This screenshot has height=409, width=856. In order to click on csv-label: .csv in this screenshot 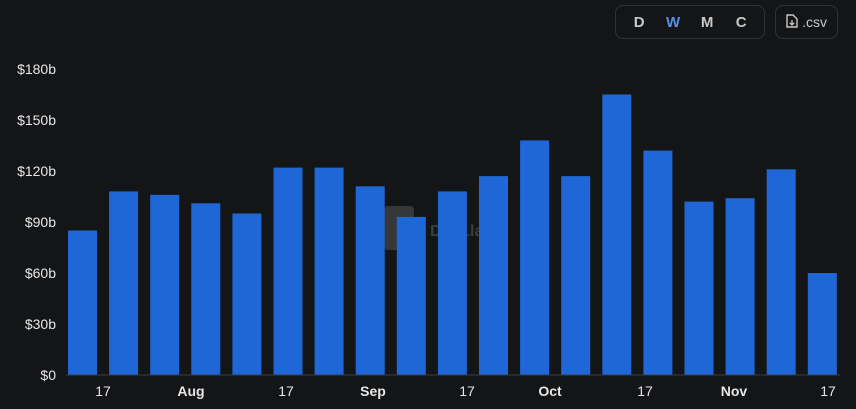, I will do `click(814, 22)`.